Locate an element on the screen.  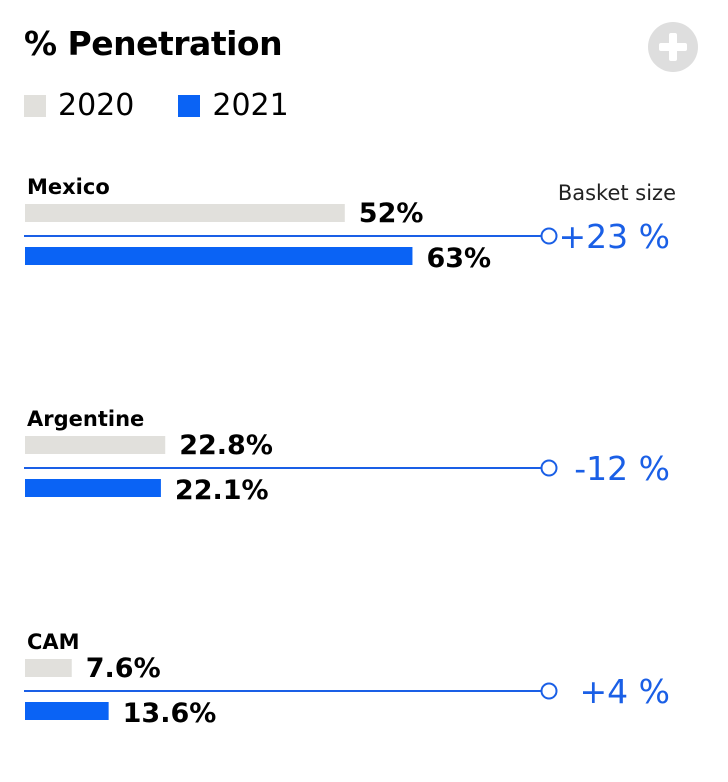
value-label-2021-cam: 13.6% is located at coordinates (170, 713).